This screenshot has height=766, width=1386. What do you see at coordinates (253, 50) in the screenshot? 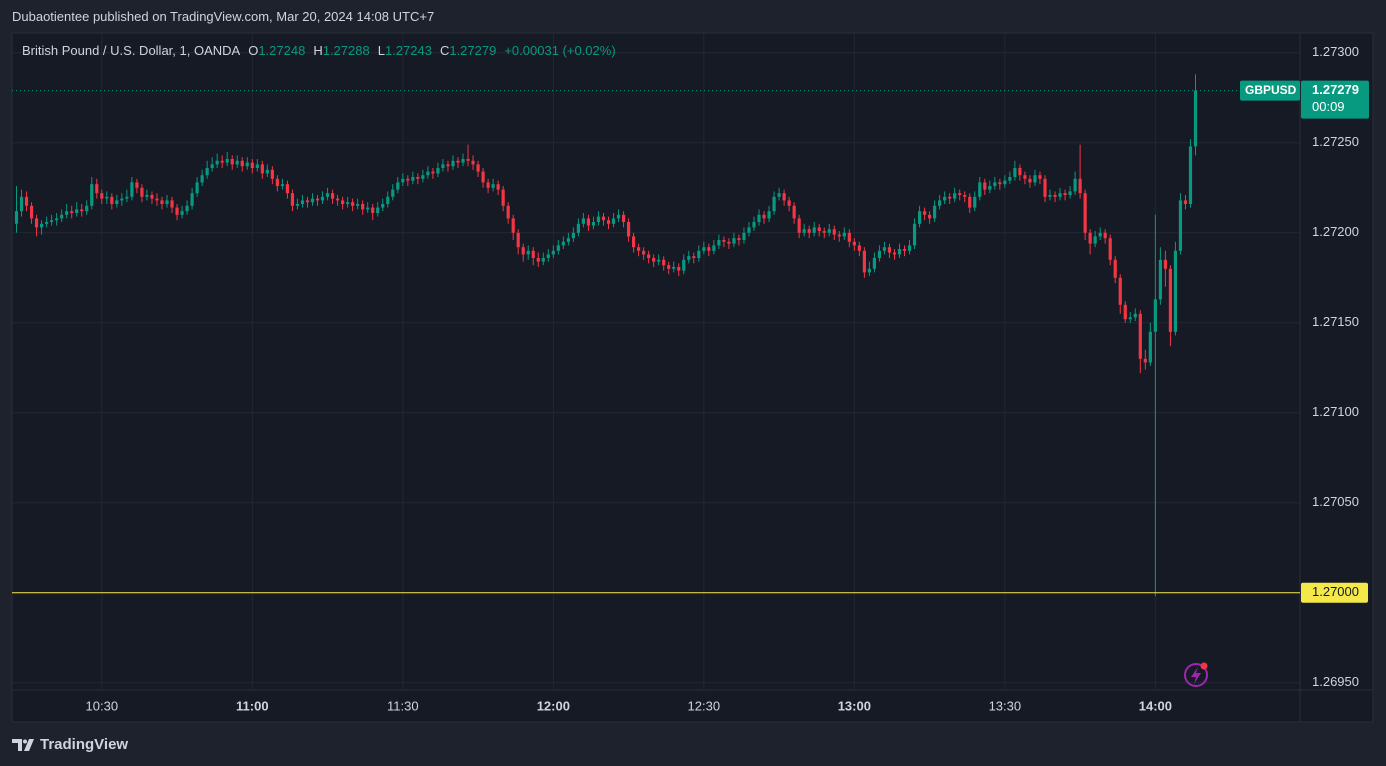
I see `ohlc-letter: O` at bounding box center [253, 50].